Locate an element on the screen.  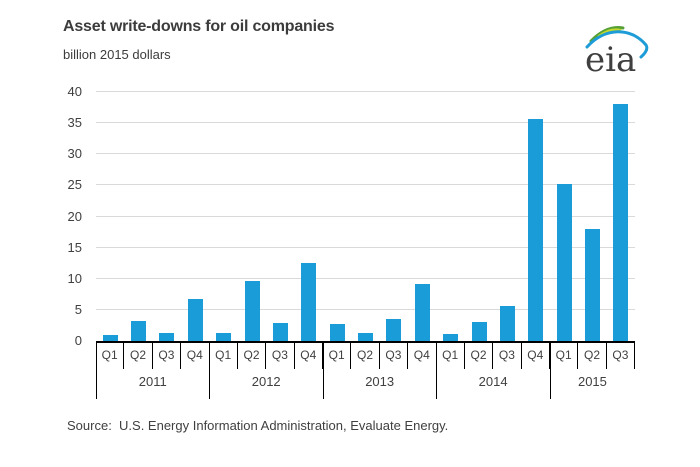
year-label: 2013 is located at coordinates (380, 381).